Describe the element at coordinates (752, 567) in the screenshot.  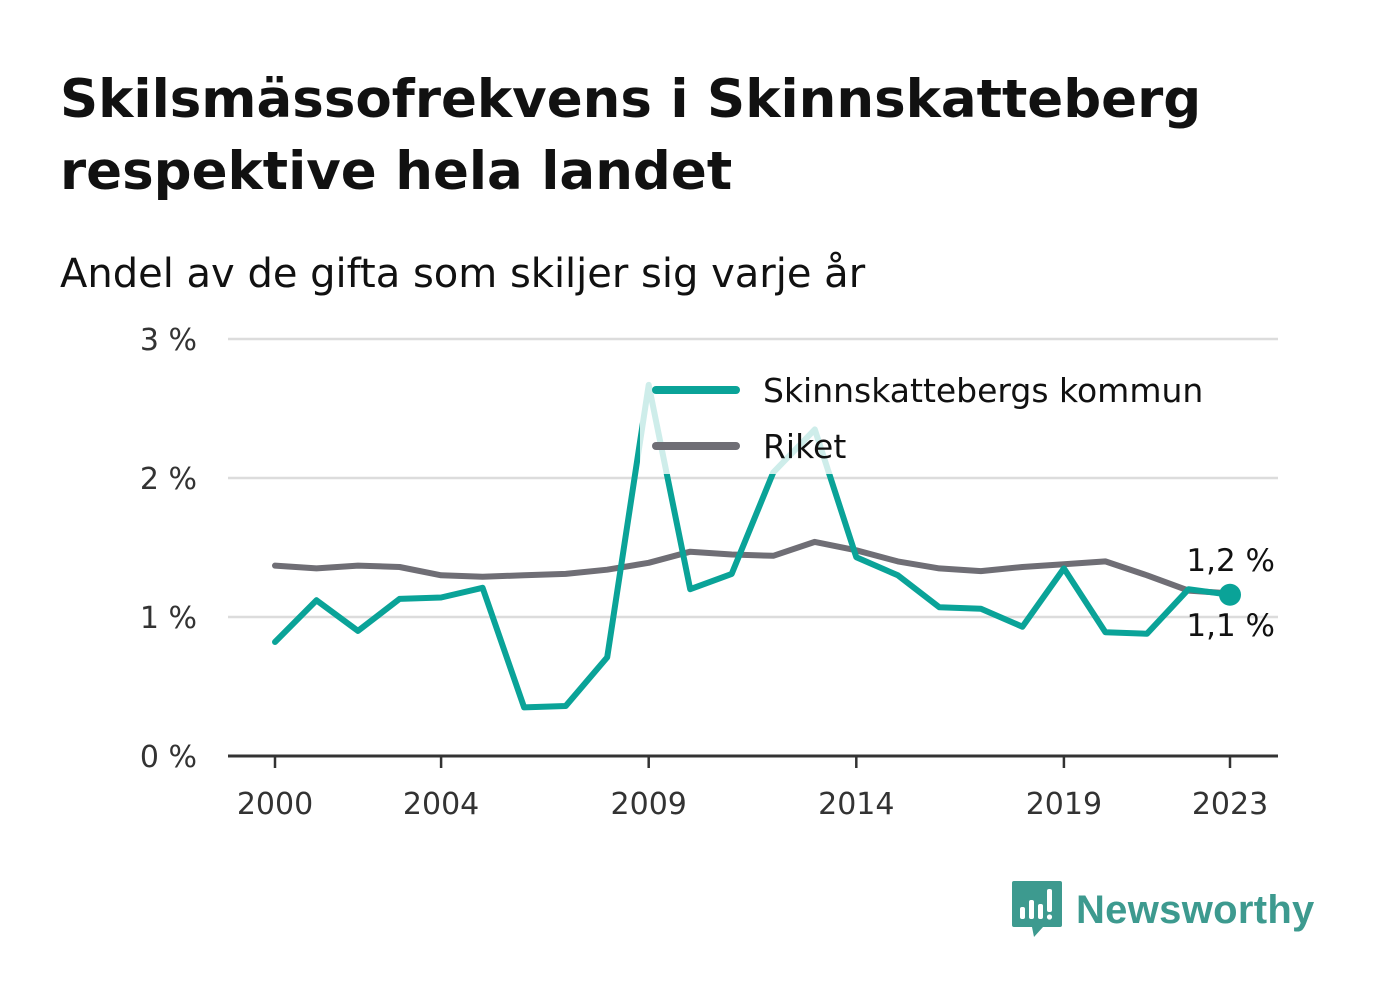
I see `series-line-riket` at that location.